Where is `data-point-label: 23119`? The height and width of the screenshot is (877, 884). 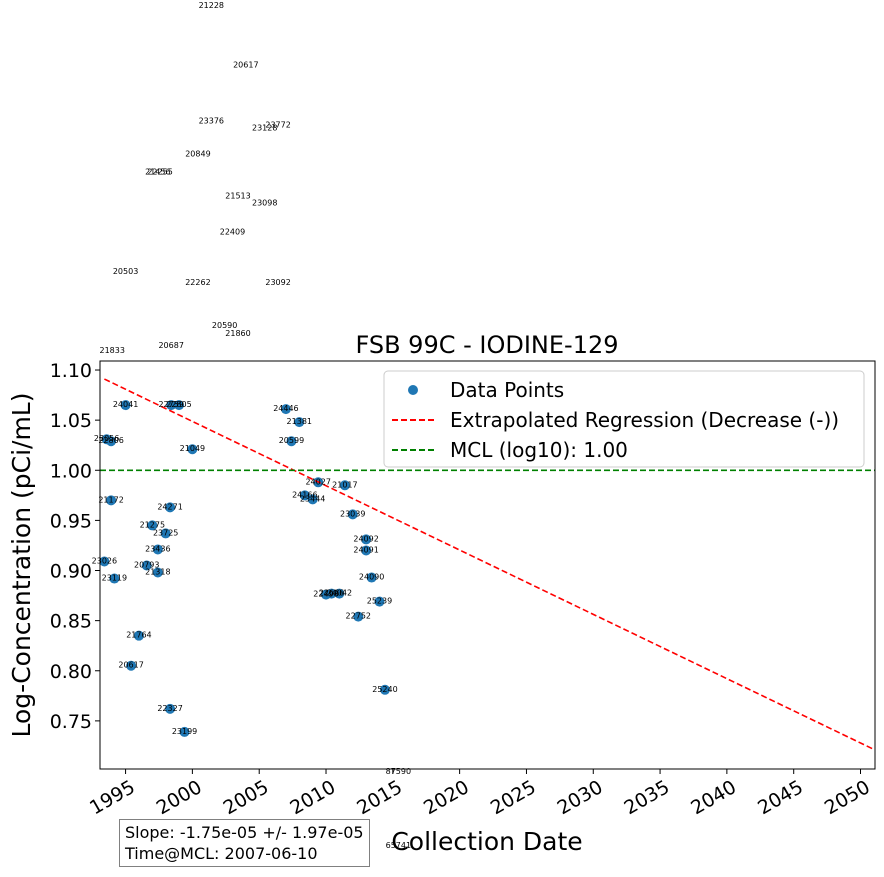 data-point-label: 23119 is located at coordinates (114, 578).